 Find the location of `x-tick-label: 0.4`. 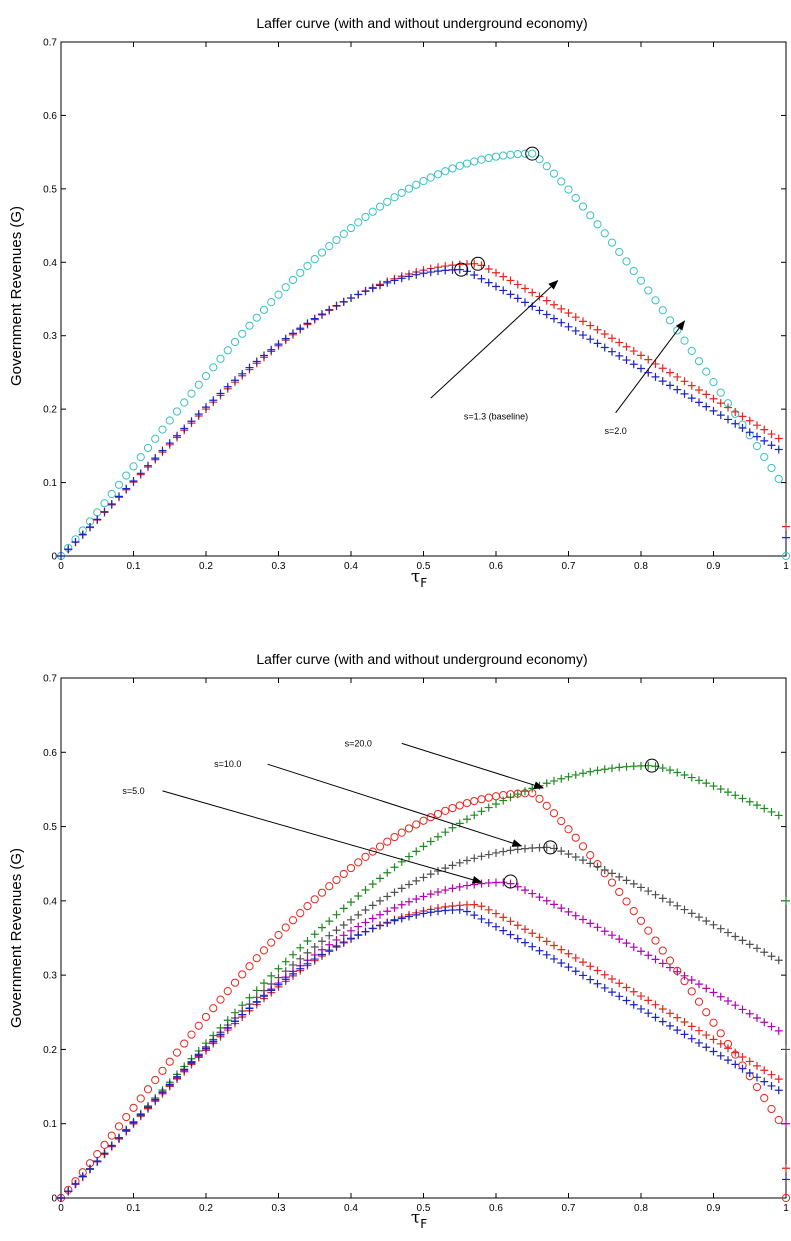

x-tick-label: 0.4 is located at coordinates (351, 1208).